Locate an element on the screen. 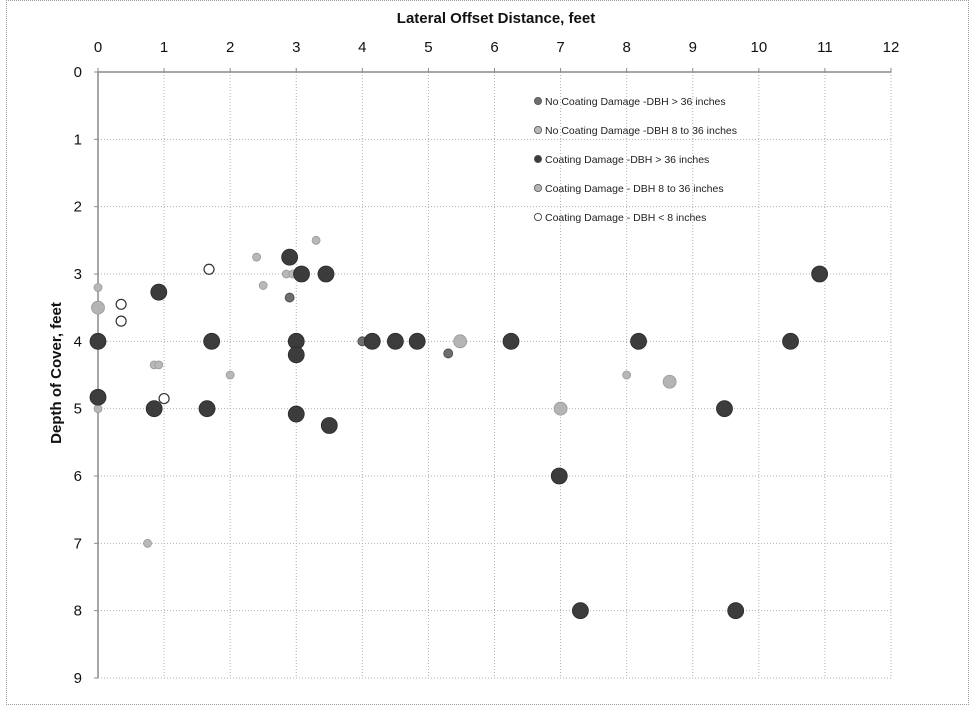 This screenshot has width=977, height=711. x-tick-label: 9 is located at coordinates (693, 47).